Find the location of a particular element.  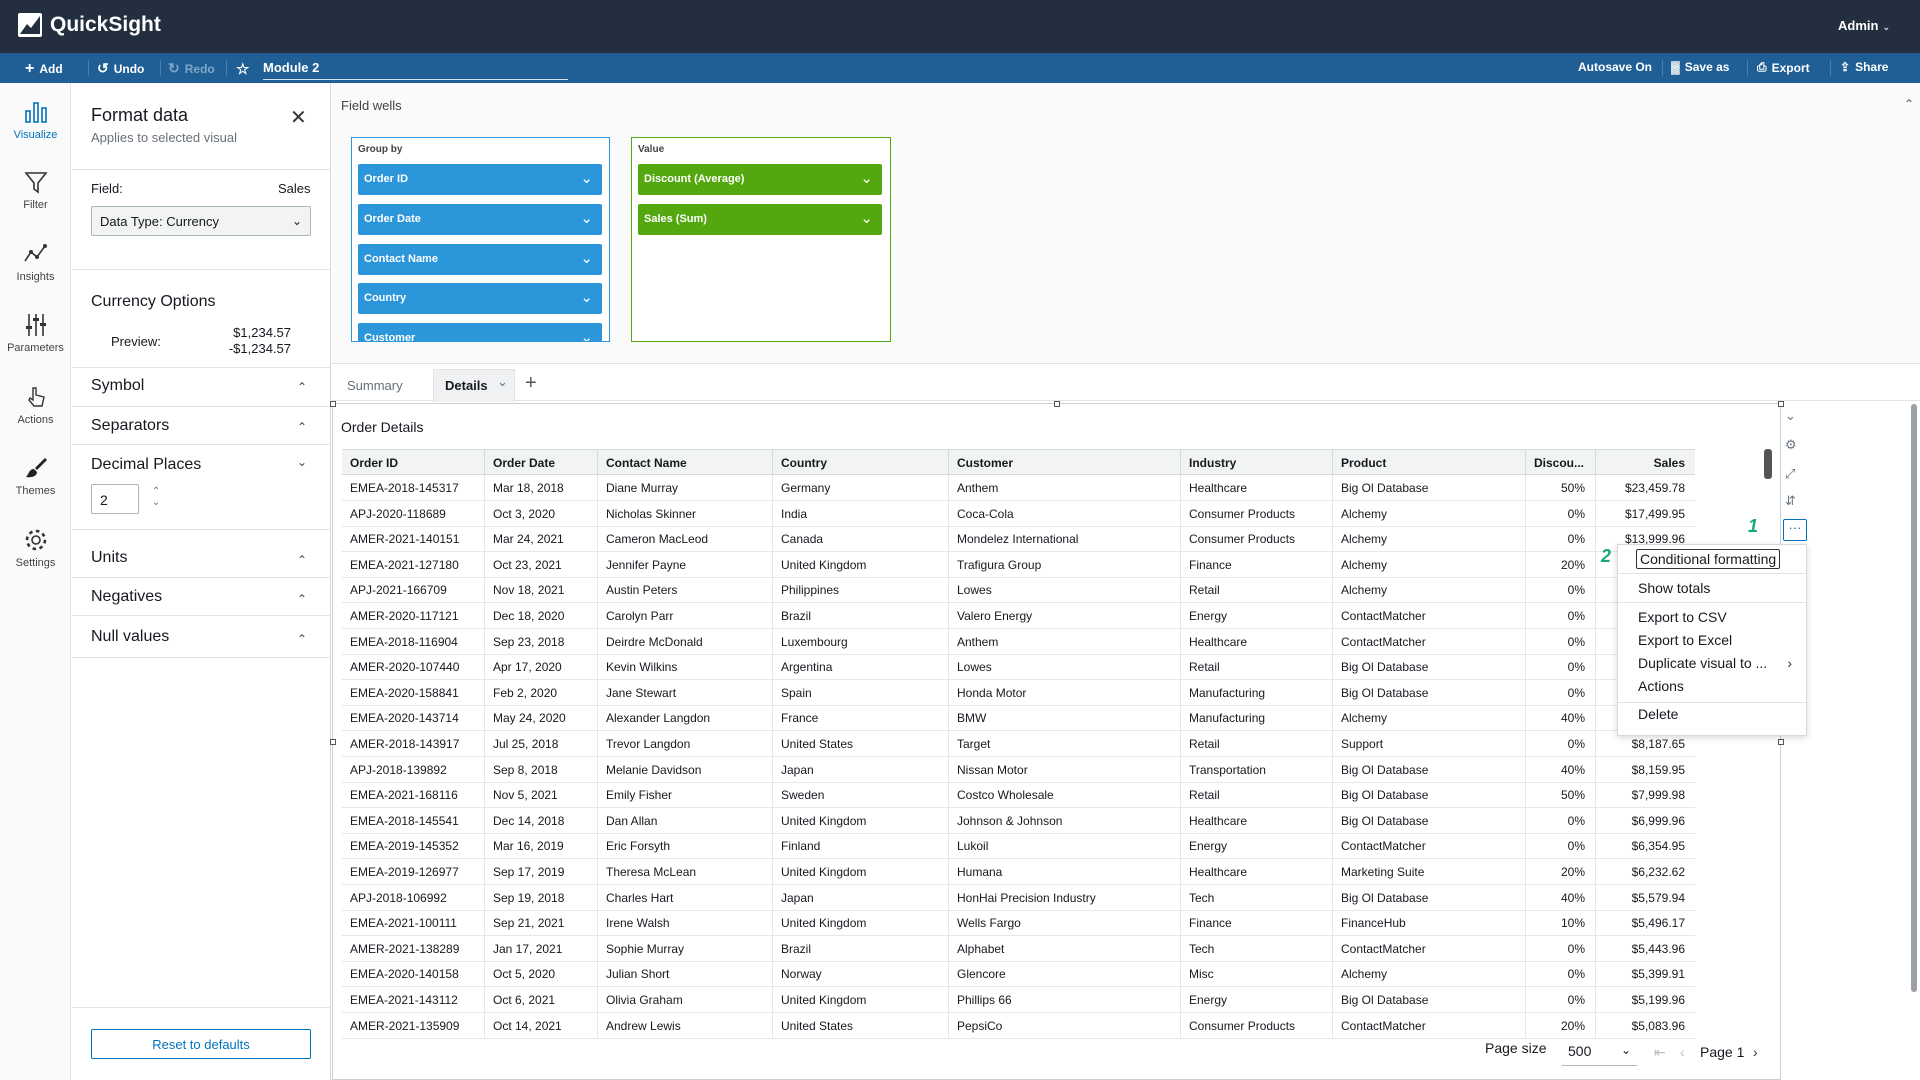

menu-item-delete: Delete is located at coordinates (1658, 714).